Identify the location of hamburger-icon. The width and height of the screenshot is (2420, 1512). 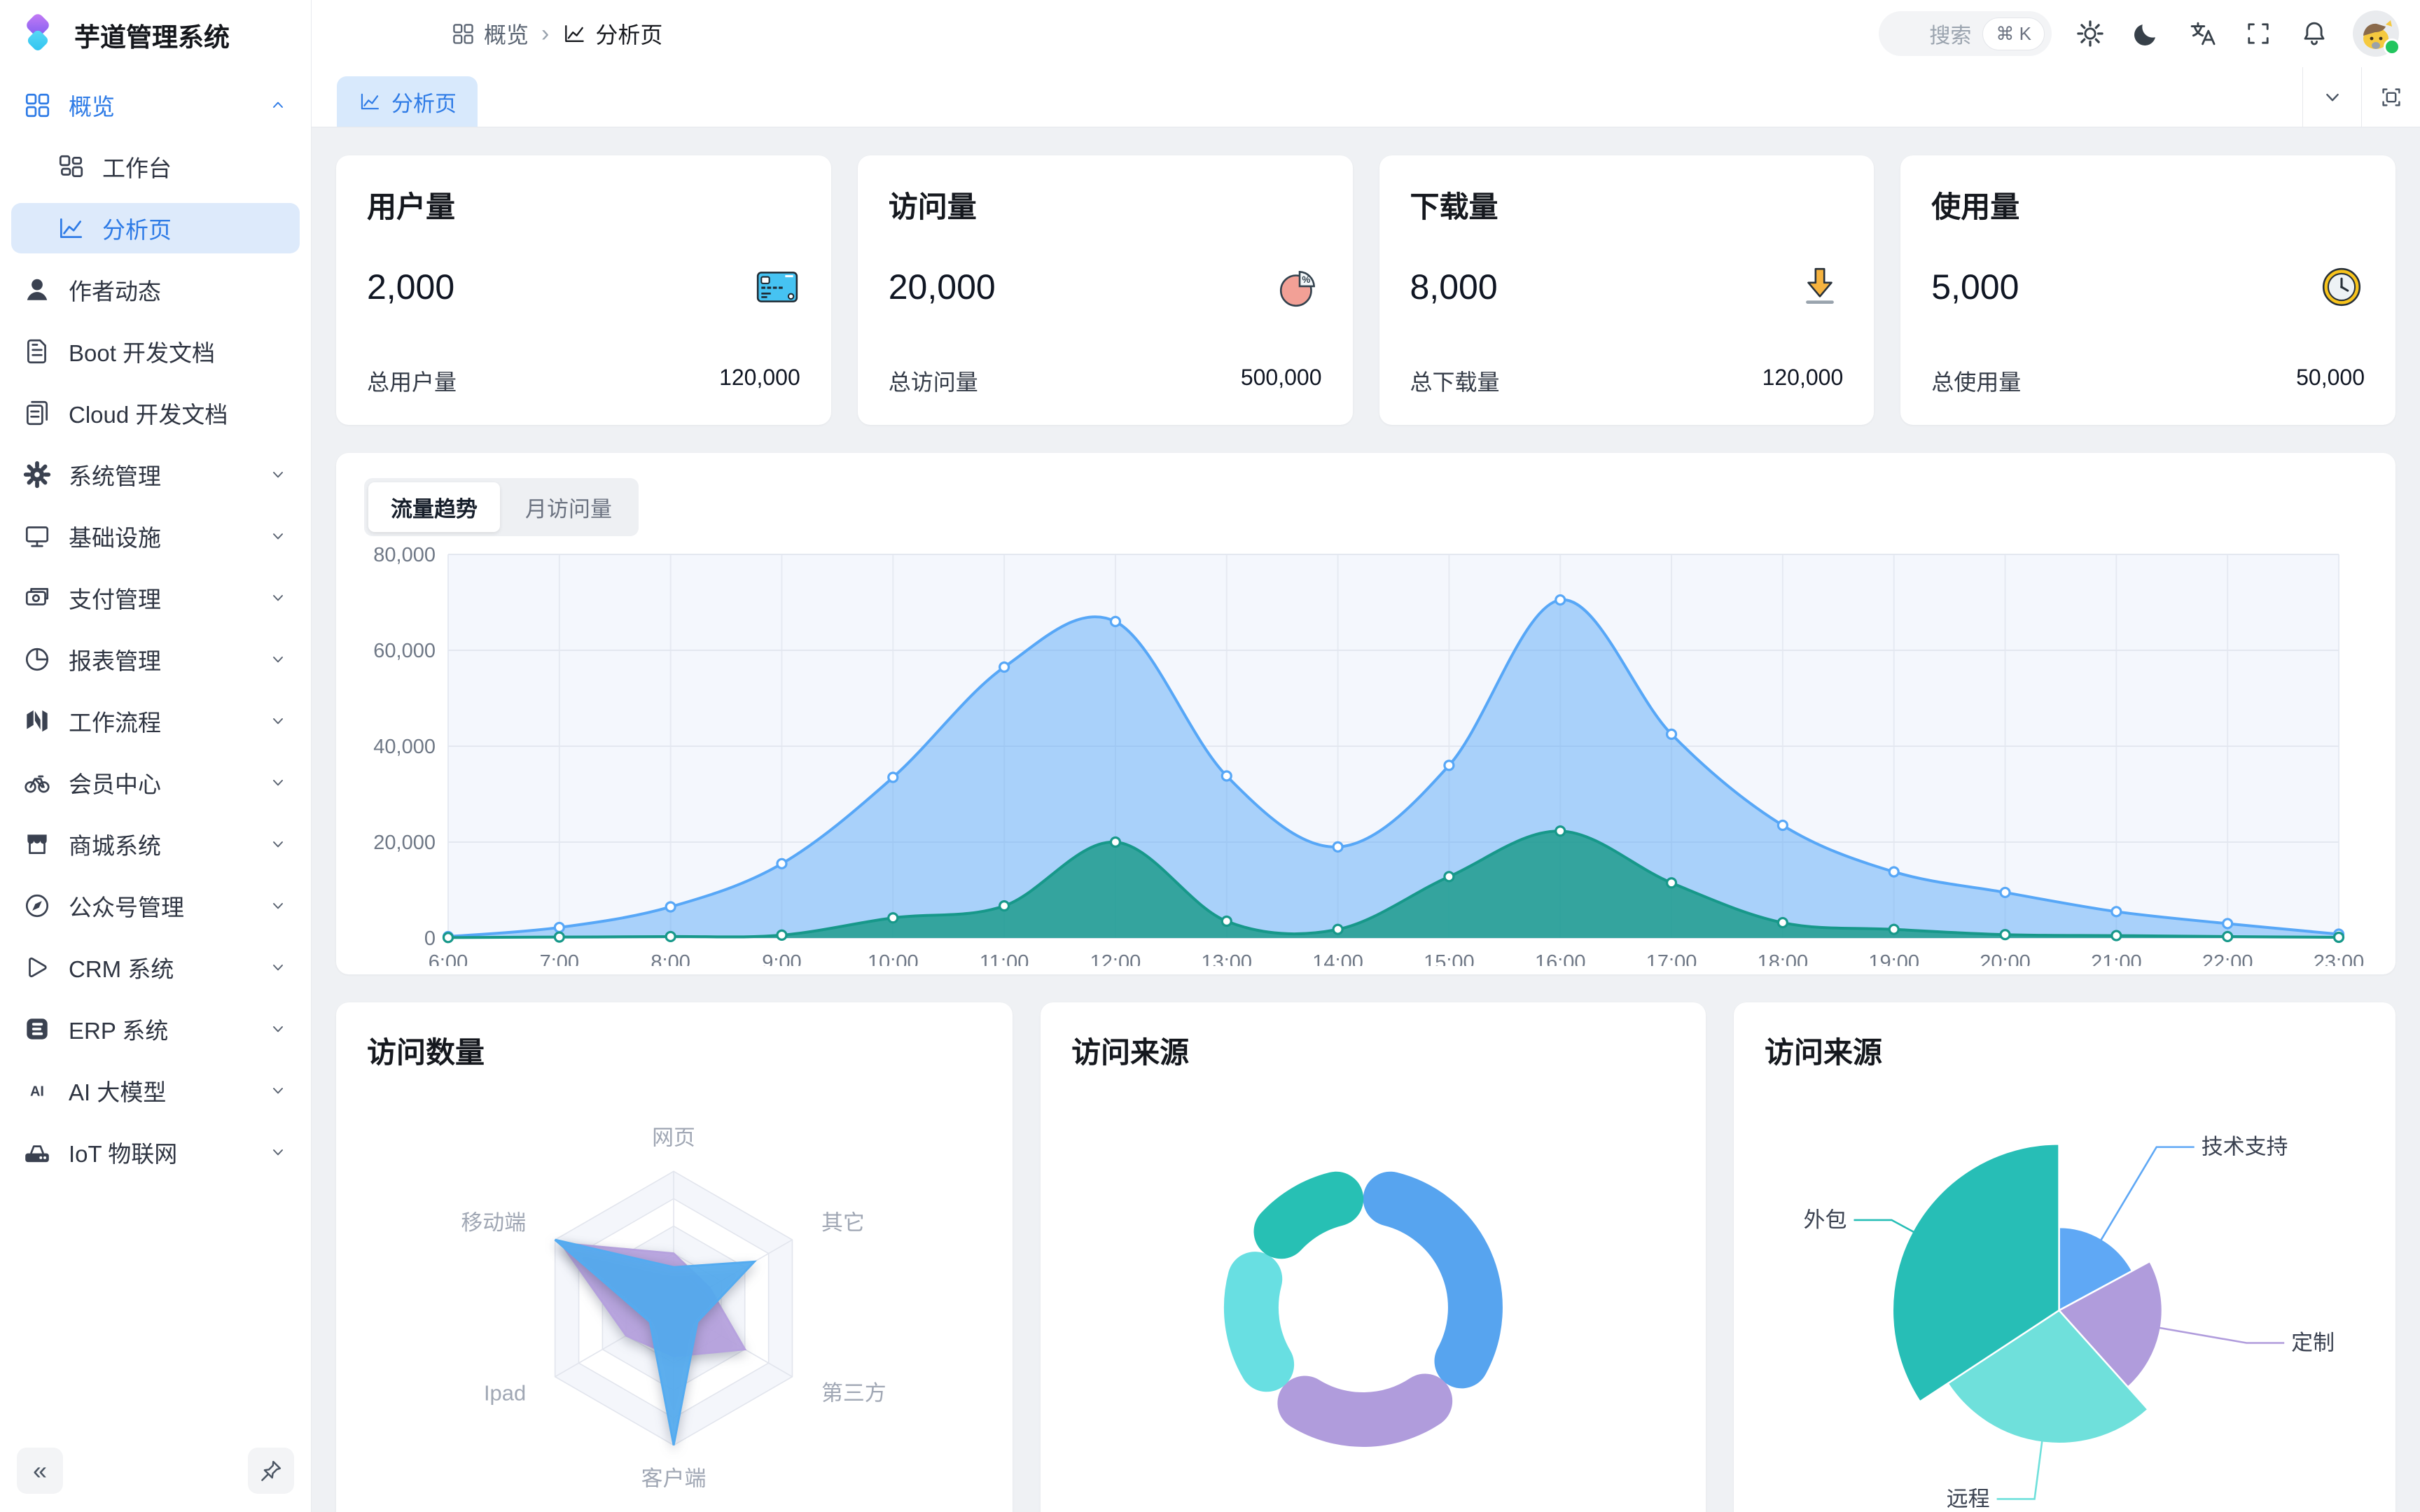
(353, 33).